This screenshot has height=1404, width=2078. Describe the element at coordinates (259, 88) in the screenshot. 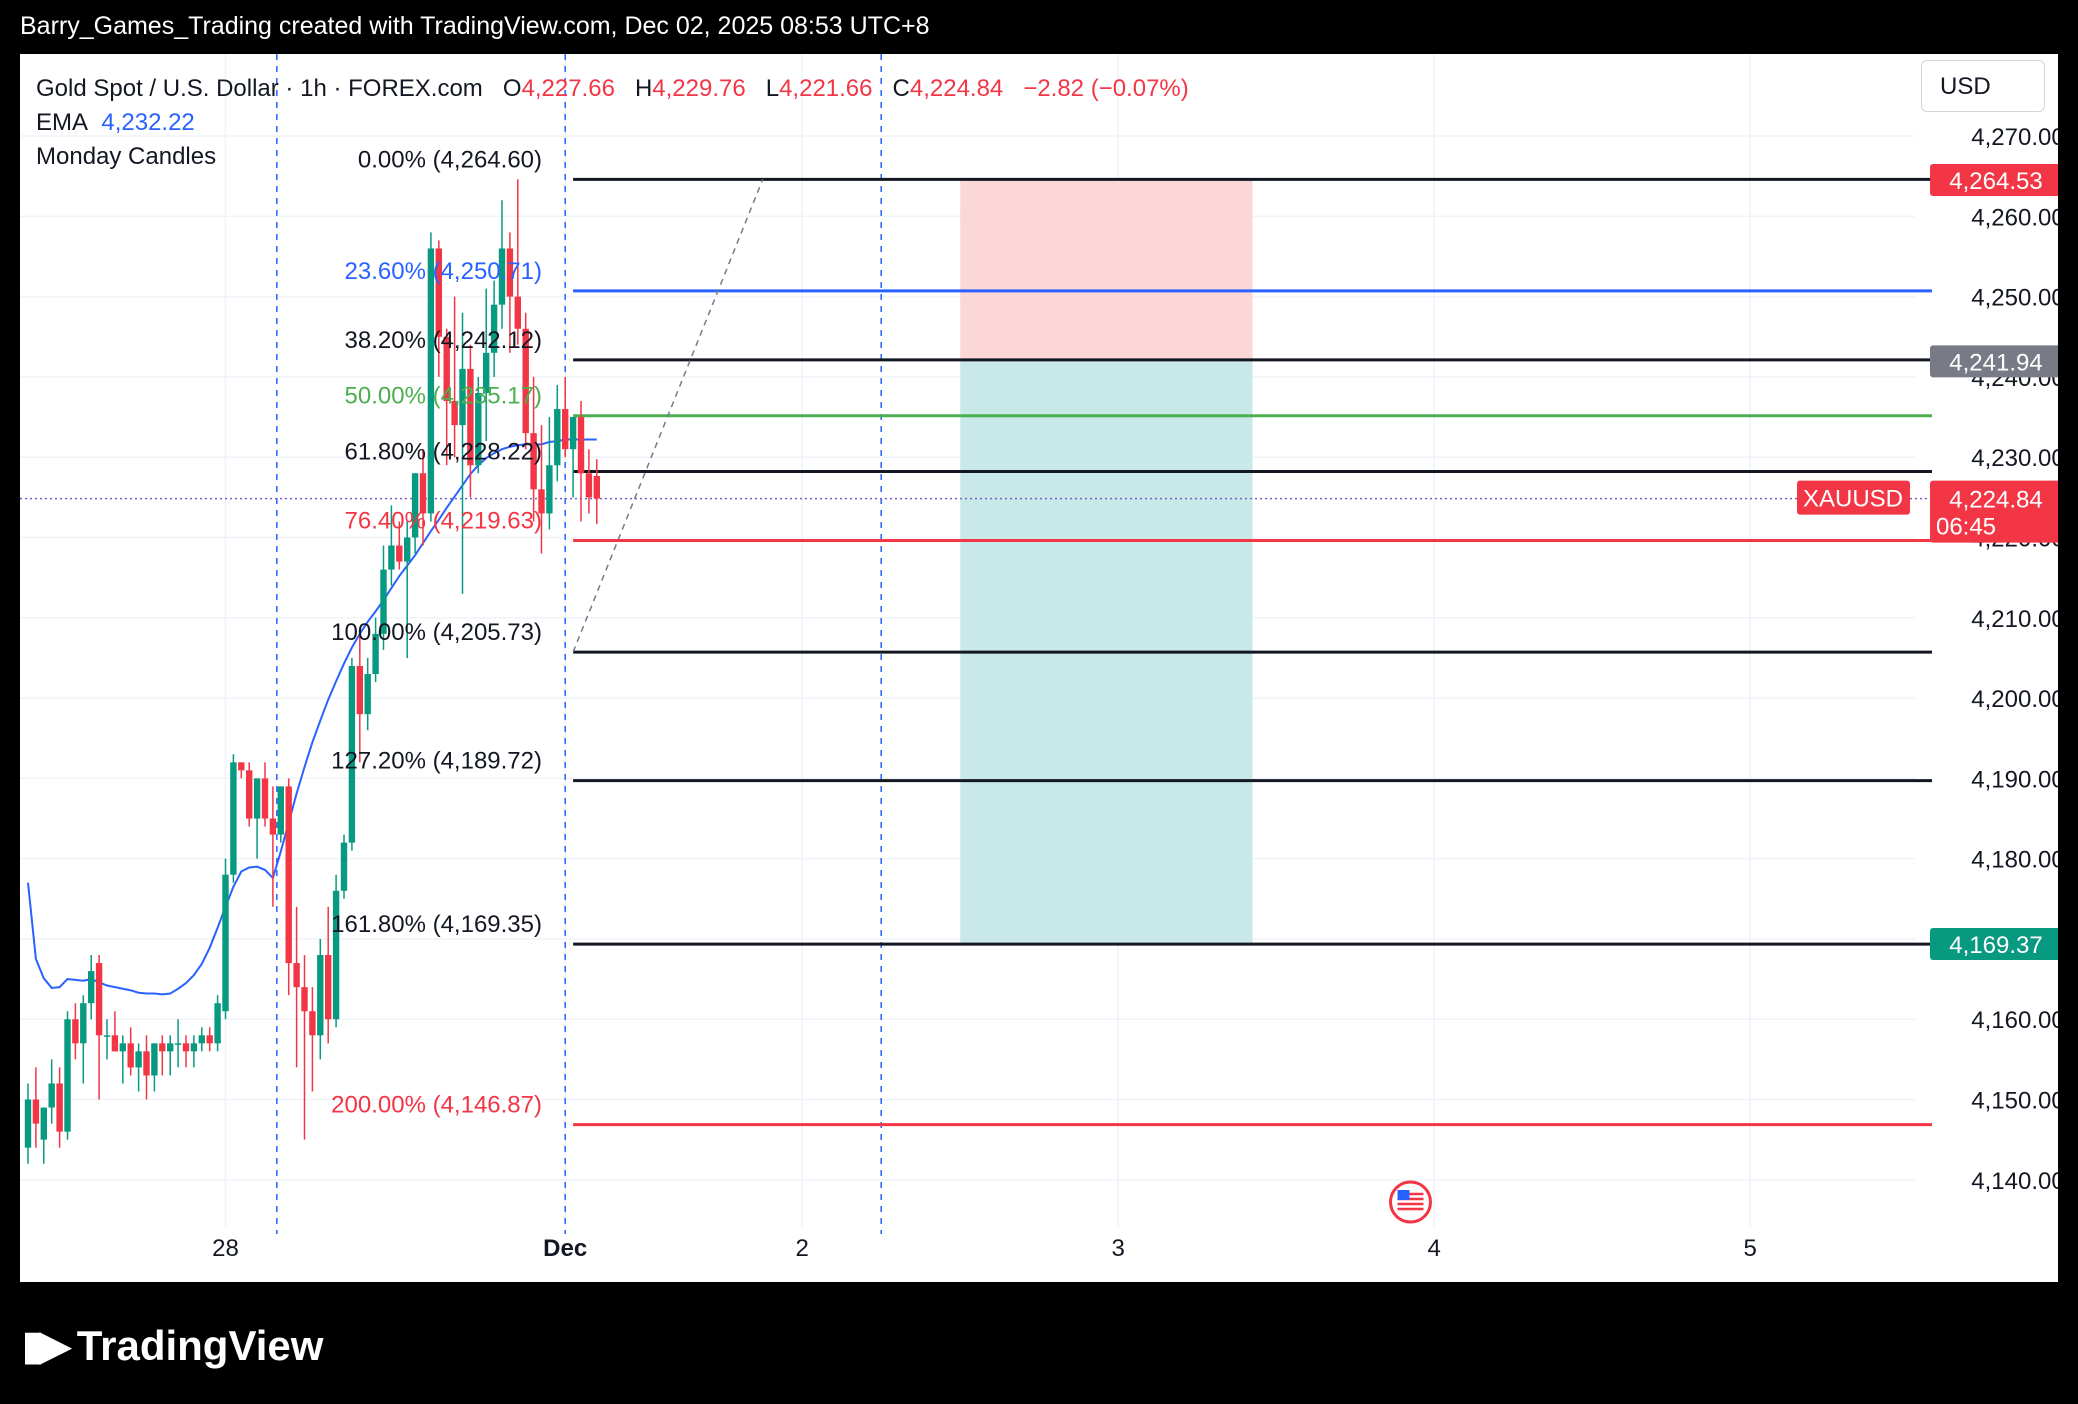

I see `legend-symbol: Gold Spot / U.S. Dollar · 1h · FOREX.com` at that location.